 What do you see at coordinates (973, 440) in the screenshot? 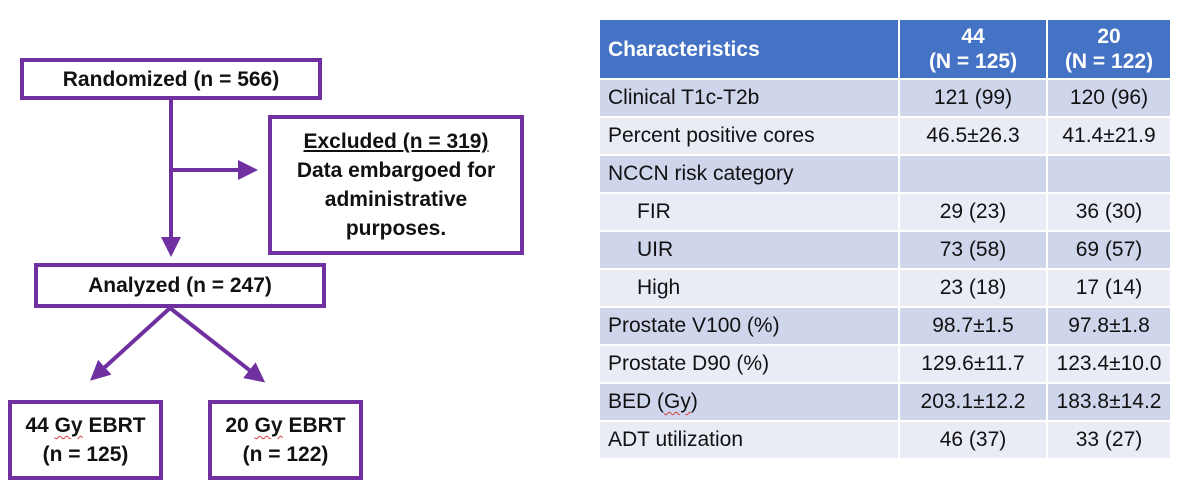
I see `cell-44gy: 46 (37)` at bounding box center [973, 440].